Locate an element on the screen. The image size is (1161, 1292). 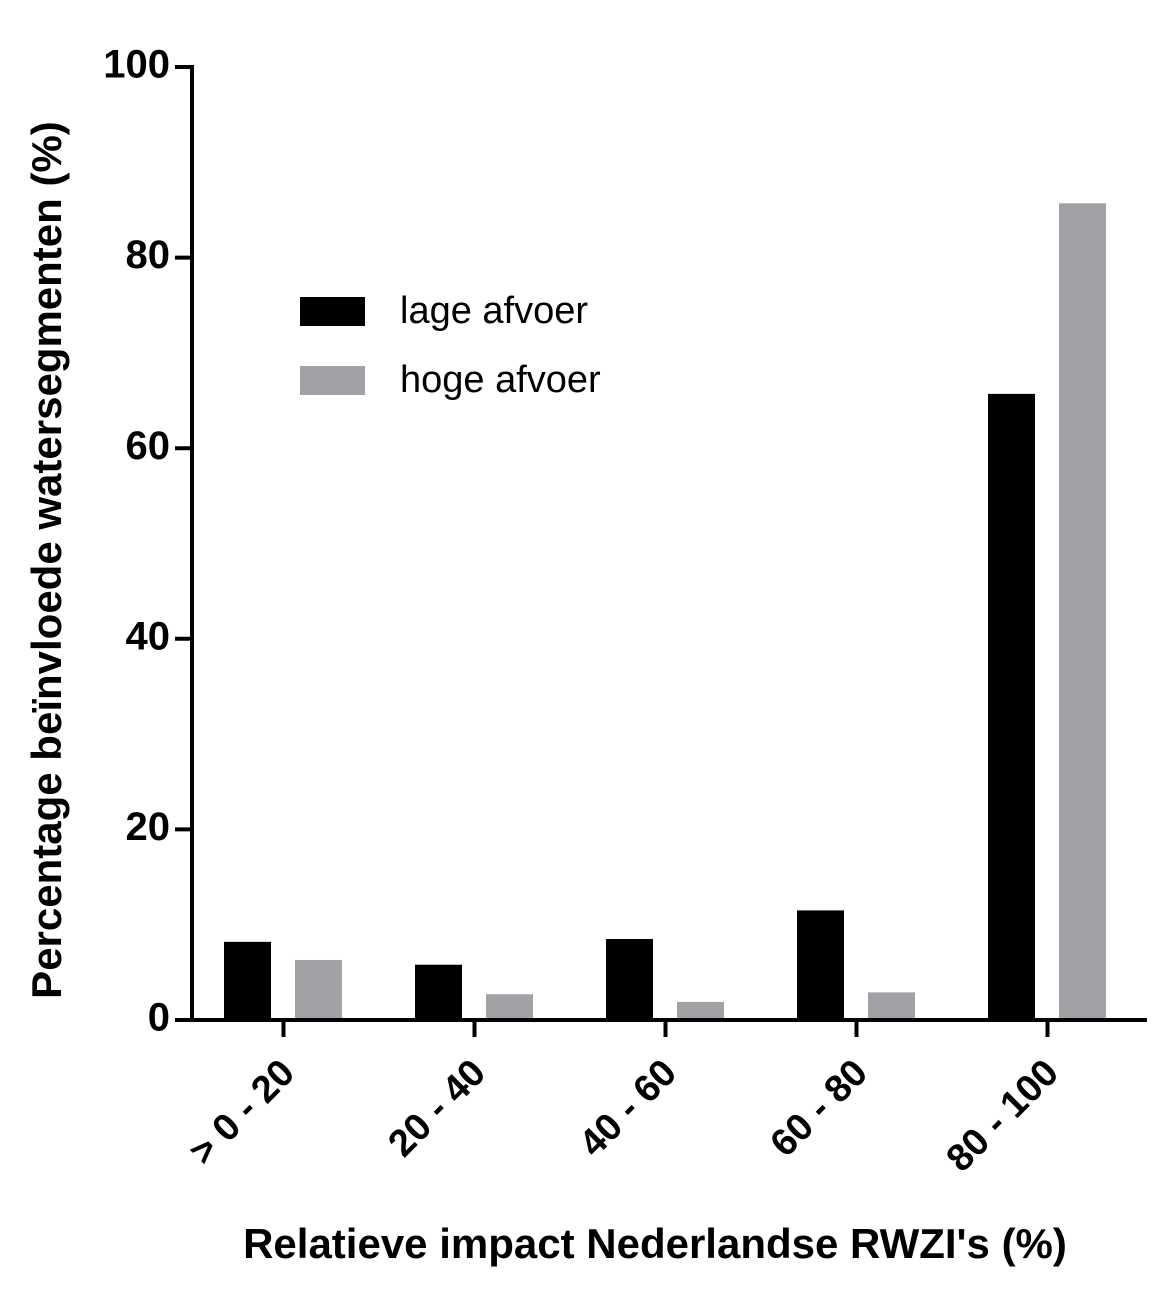
x-tick-label: 20 - 40 is located at coordinates (437, 1108).